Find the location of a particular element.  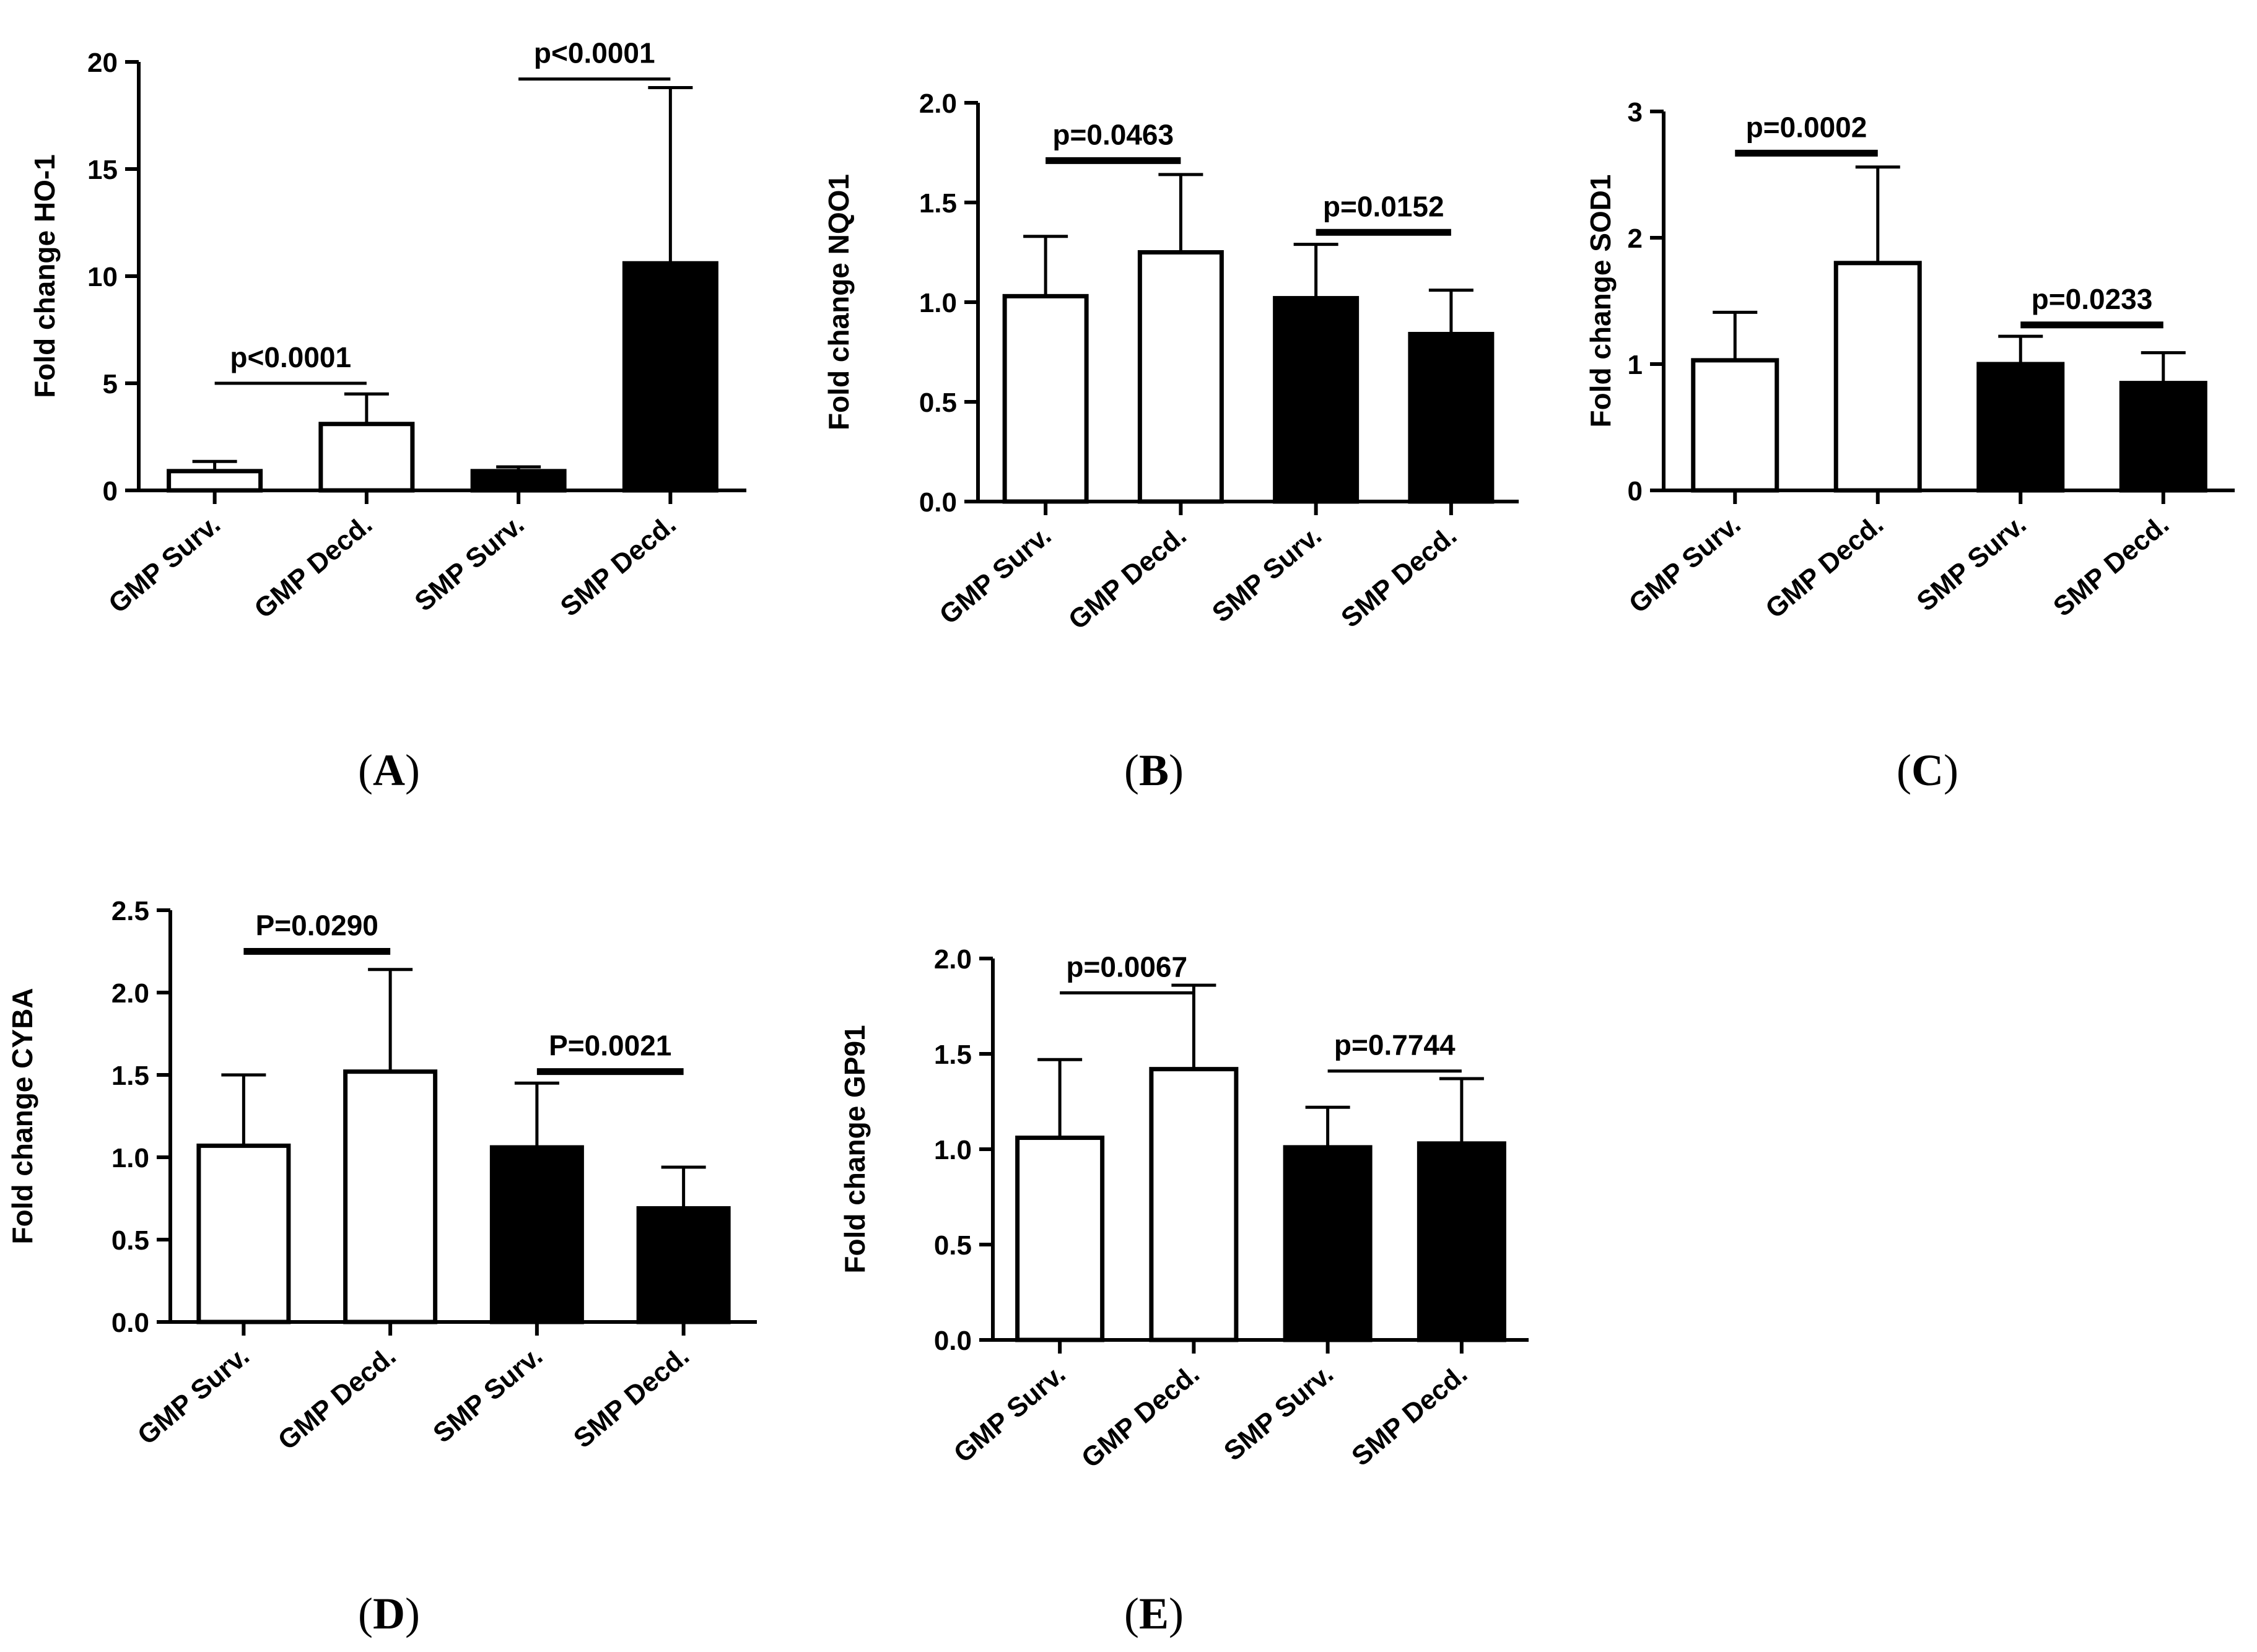

y-axis-title: Fold change HO-1 is located at coordinates (45, 276).